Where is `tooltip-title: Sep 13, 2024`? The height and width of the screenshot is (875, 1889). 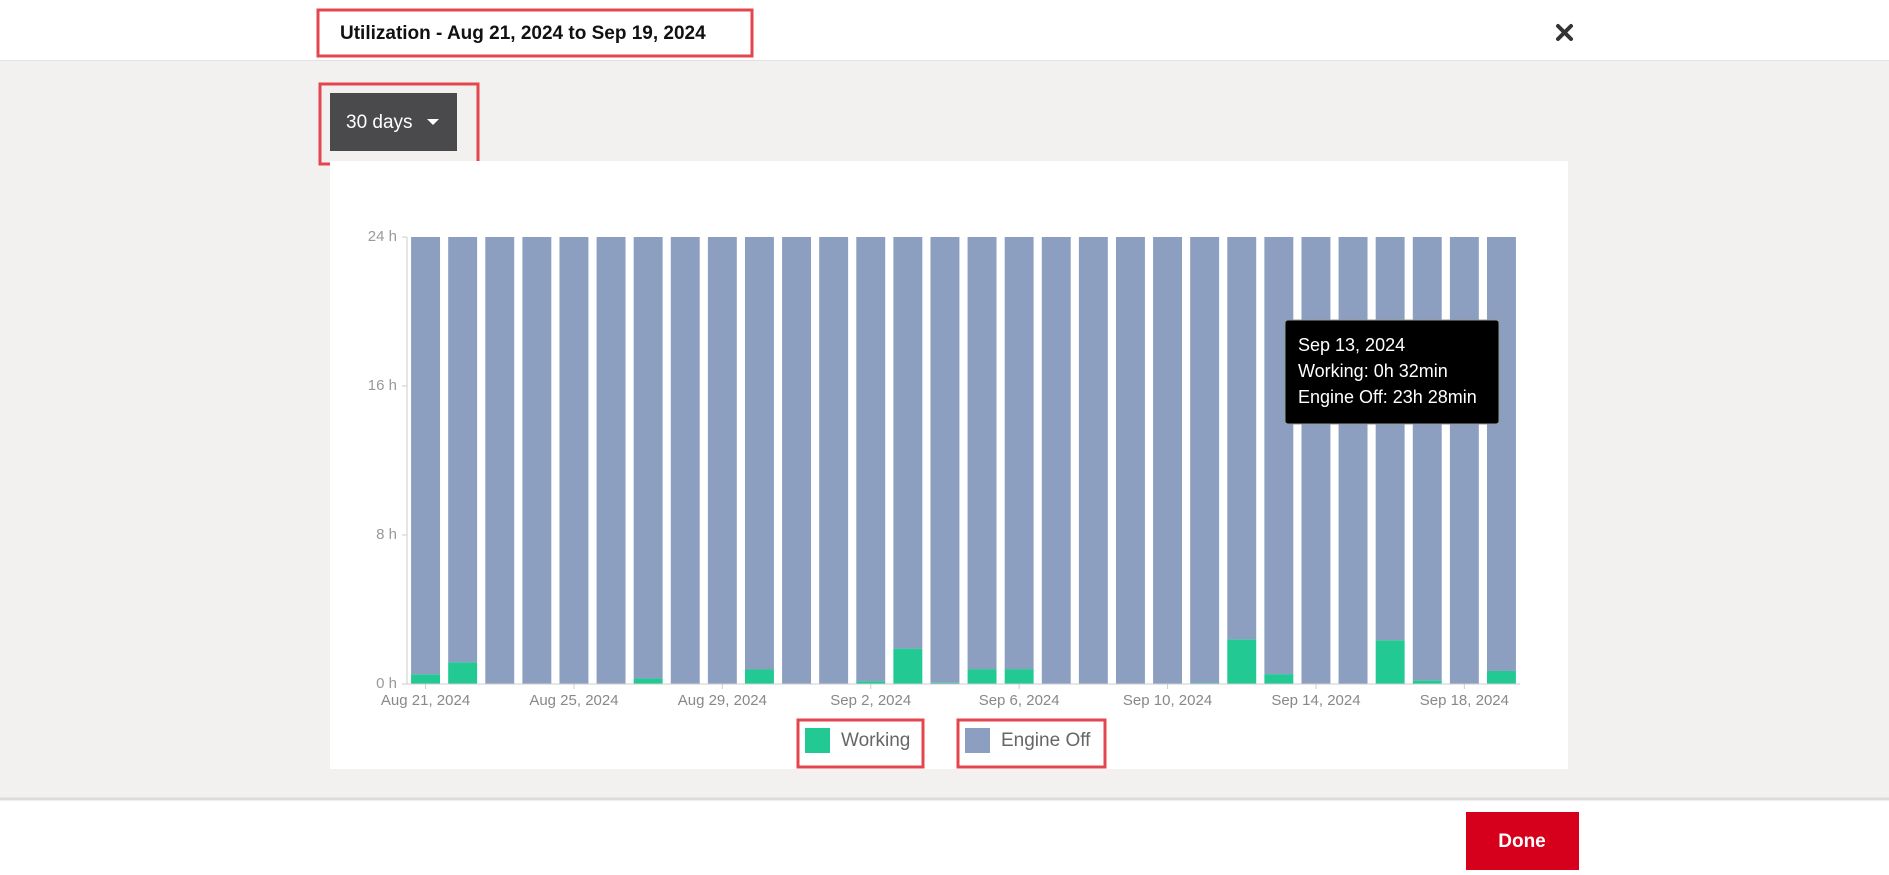 tooltip-title: Sep 13, 2024 is located at coordinates (1351, 345).